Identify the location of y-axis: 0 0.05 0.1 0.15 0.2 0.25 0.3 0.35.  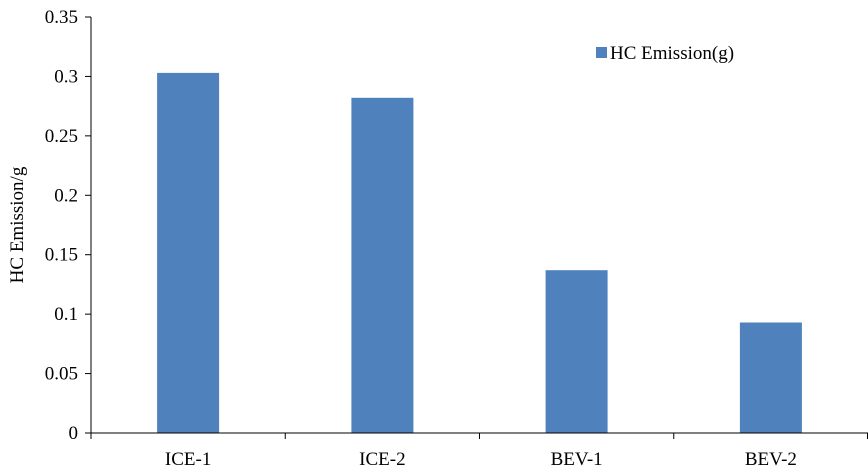
(68, 225).